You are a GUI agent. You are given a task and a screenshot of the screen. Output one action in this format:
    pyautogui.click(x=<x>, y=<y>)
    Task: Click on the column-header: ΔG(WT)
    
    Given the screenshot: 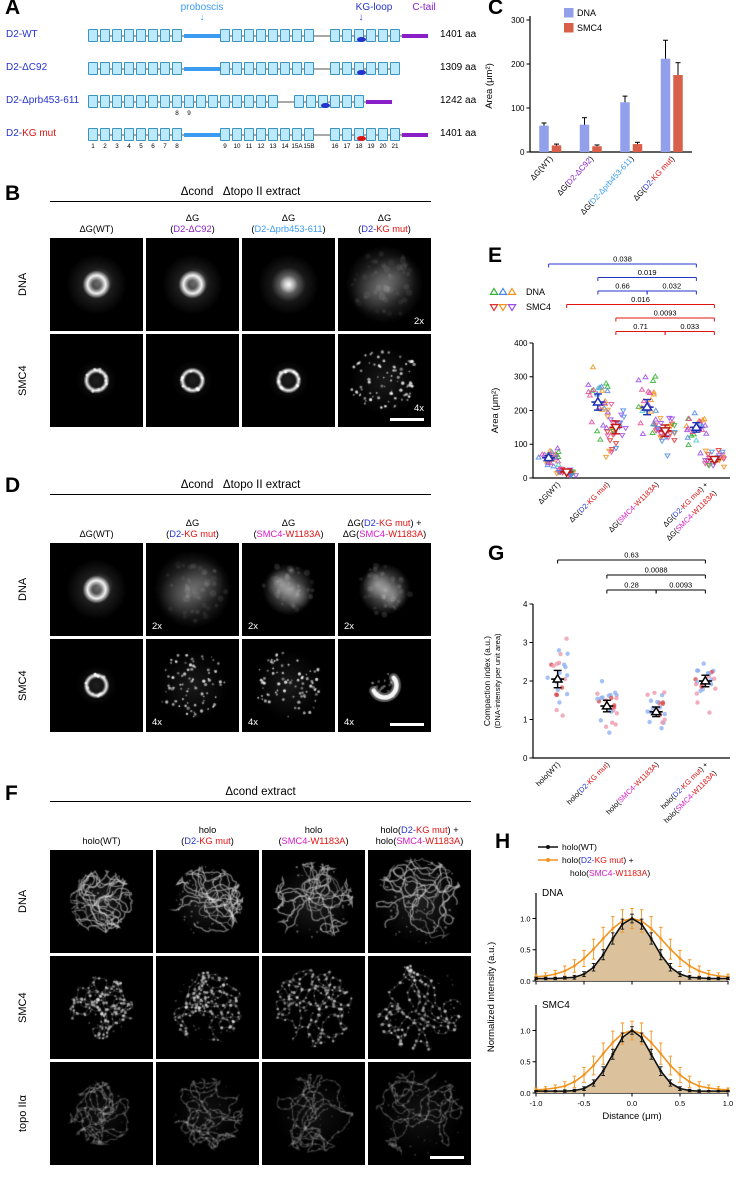 What is the action you would take?
    pyautogui.click(x=96, y=519)
    